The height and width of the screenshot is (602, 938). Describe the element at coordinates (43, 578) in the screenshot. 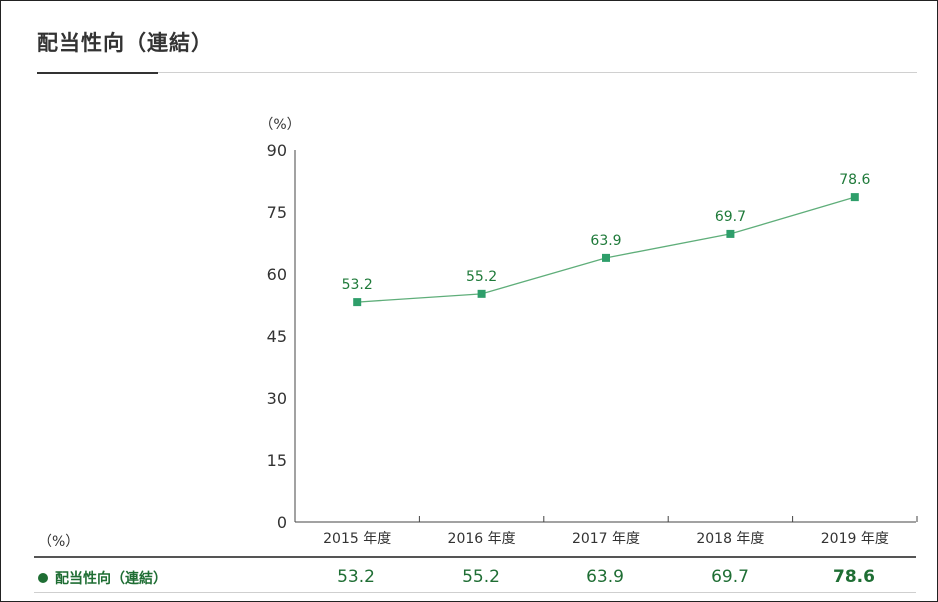

I see `series-dot-icon` at that location.